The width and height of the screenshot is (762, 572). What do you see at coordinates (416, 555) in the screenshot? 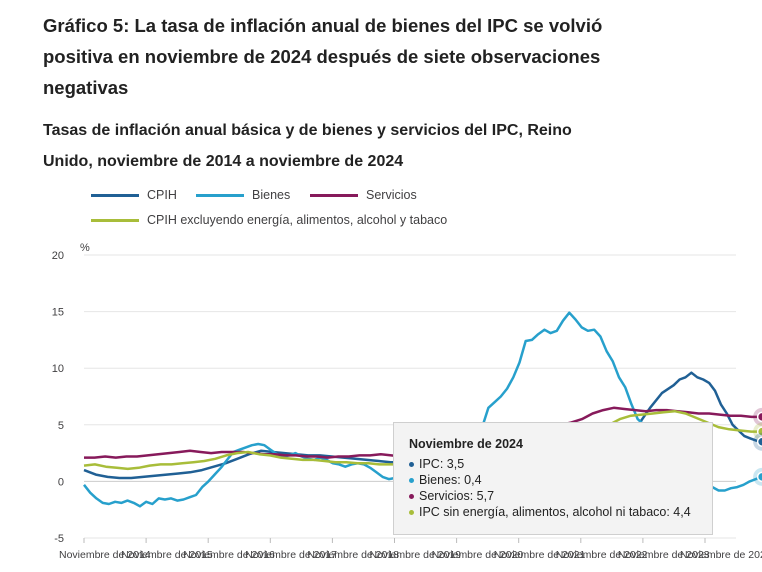
I see `x-tick-label-5: Noviembre de 2019` at bounding box center [416, 555].